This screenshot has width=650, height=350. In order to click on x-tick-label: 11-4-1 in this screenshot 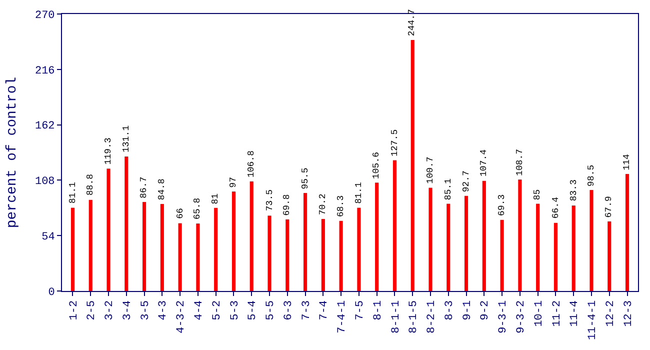, I will do `click(593, 320)`.